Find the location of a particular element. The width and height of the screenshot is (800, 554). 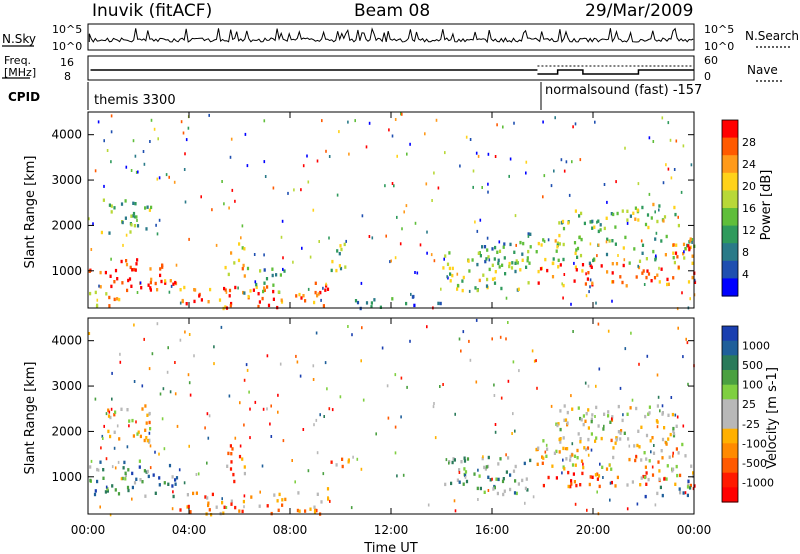

x-tick-label: 00:00 is located at coordinates (88, 530).